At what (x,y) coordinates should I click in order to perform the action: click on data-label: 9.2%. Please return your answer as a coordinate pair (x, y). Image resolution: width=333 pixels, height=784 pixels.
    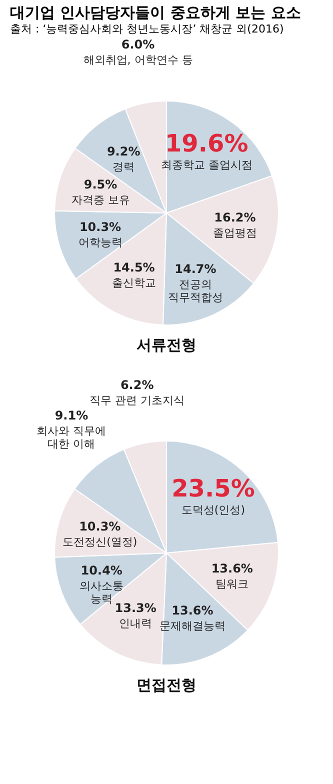
    Looking at the image, I should click on (123, 151).